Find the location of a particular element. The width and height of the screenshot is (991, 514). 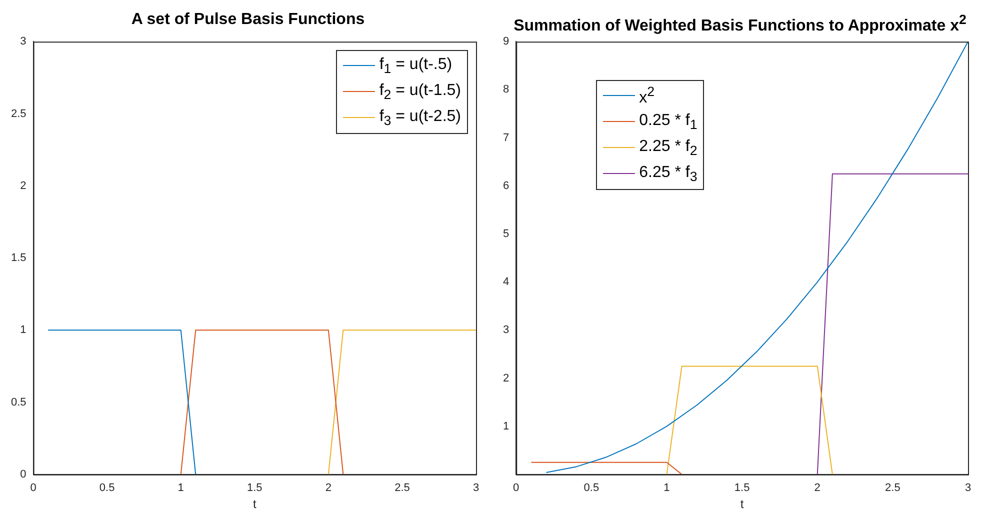

legend-label: 0.25 * f$_{1}$ is located at coordinates (668, 122).